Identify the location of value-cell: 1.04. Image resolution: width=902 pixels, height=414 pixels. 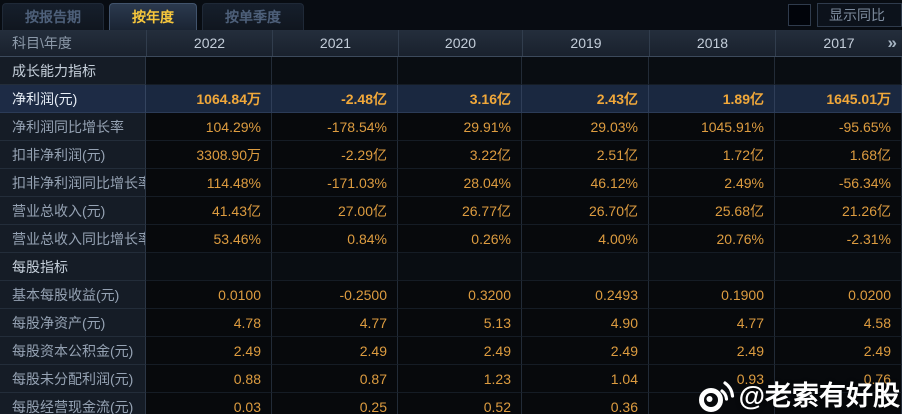
(585, 379).